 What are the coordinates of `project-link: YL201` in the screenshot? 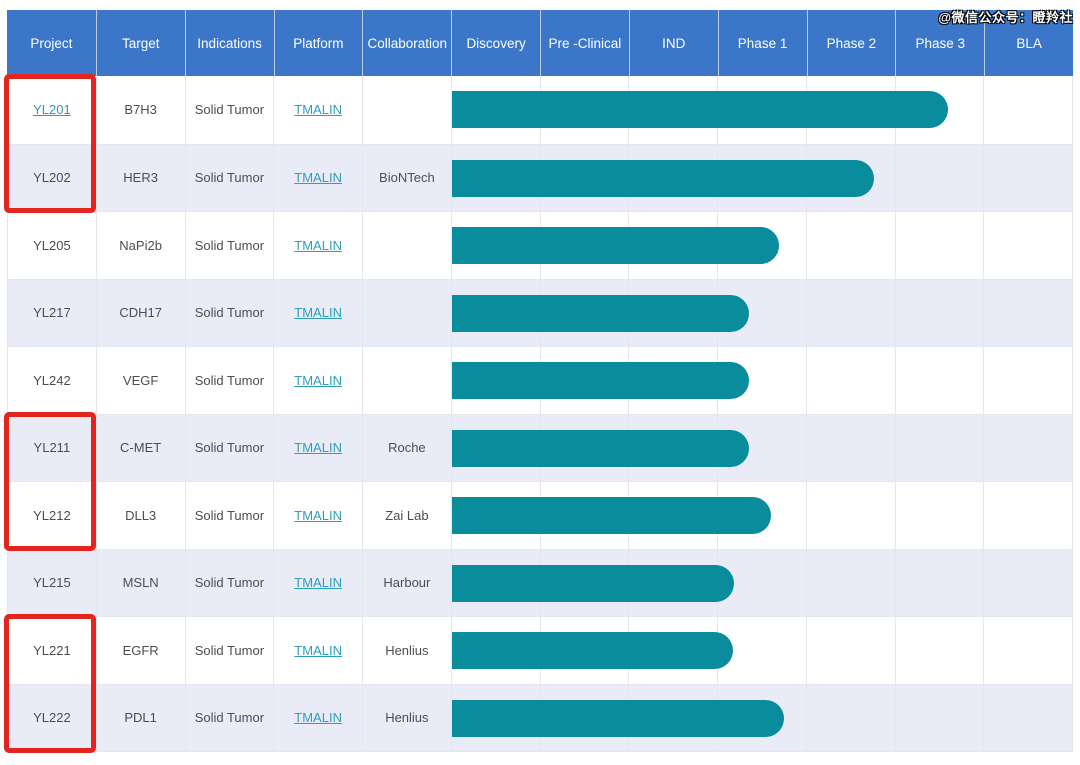 It's located at (52, 110).